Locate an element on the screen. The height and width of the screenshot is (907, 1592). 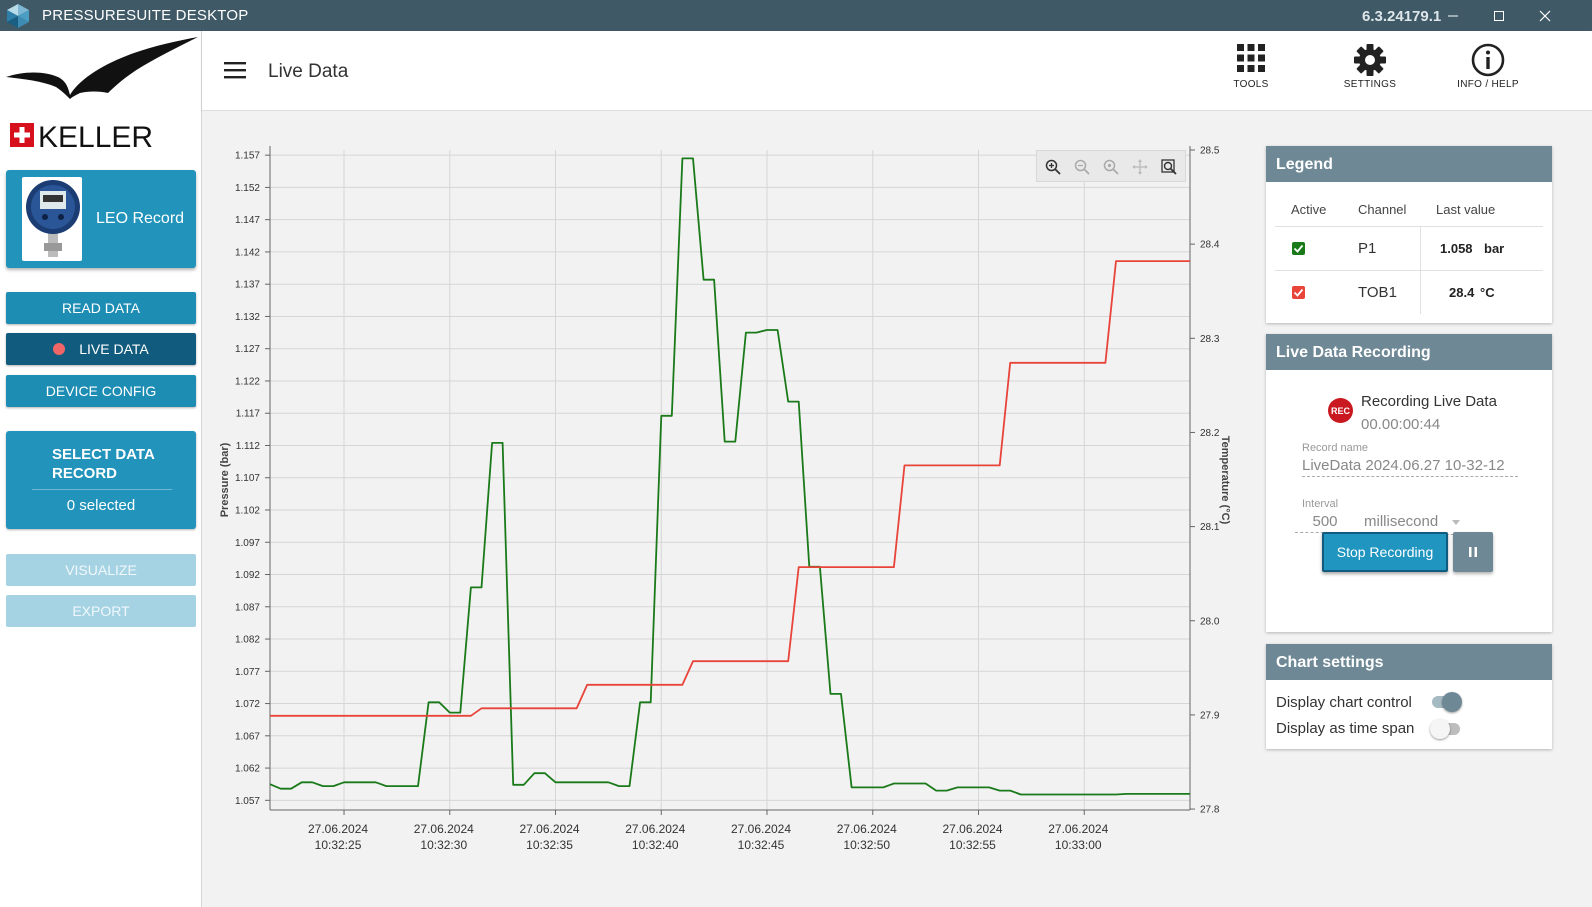
y2-axis-label: Temperature (°C) is located at coordinates (1225, 480).